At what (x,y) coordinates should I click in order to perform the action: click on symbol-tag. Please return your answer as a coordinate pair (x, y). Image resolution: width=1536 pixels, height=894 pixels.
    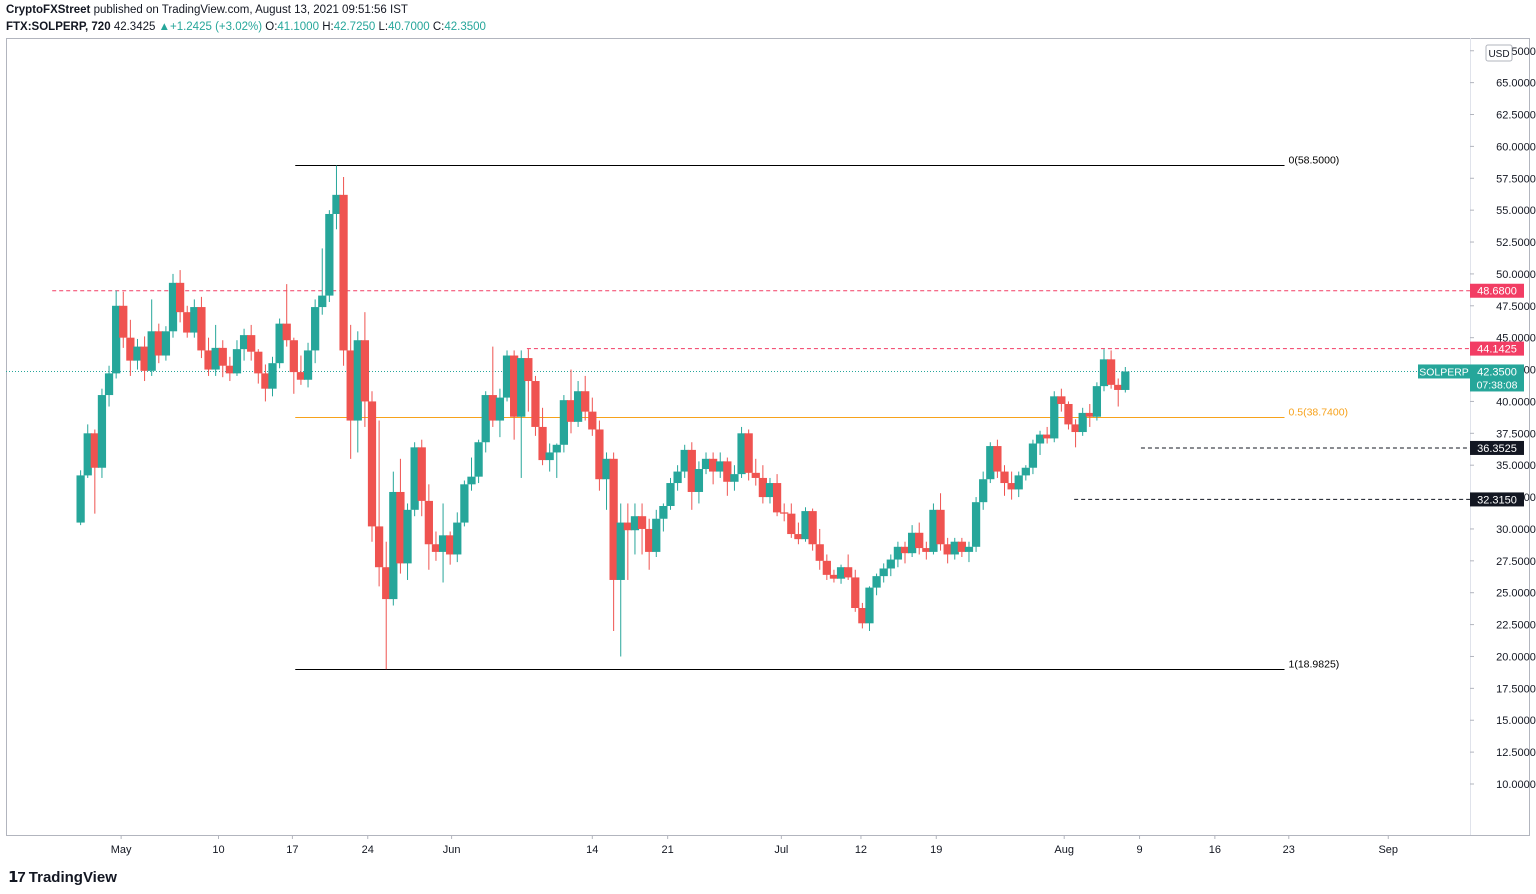
    Looking at the image, I should click on (1444, 371).